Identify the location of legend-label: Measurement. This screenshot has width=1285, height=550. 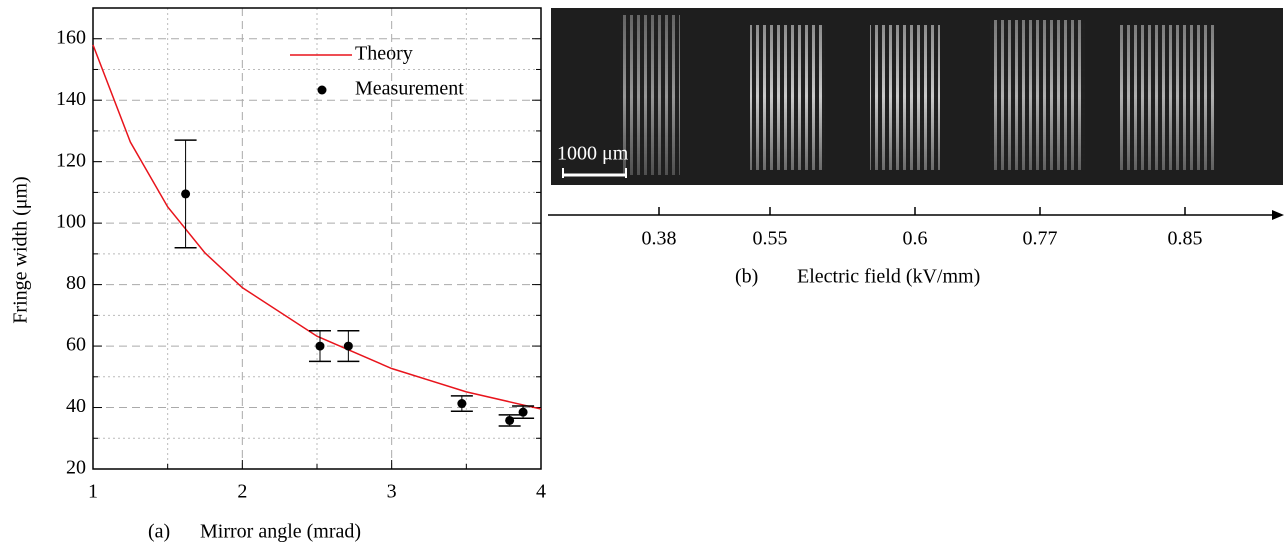
(409, 89).